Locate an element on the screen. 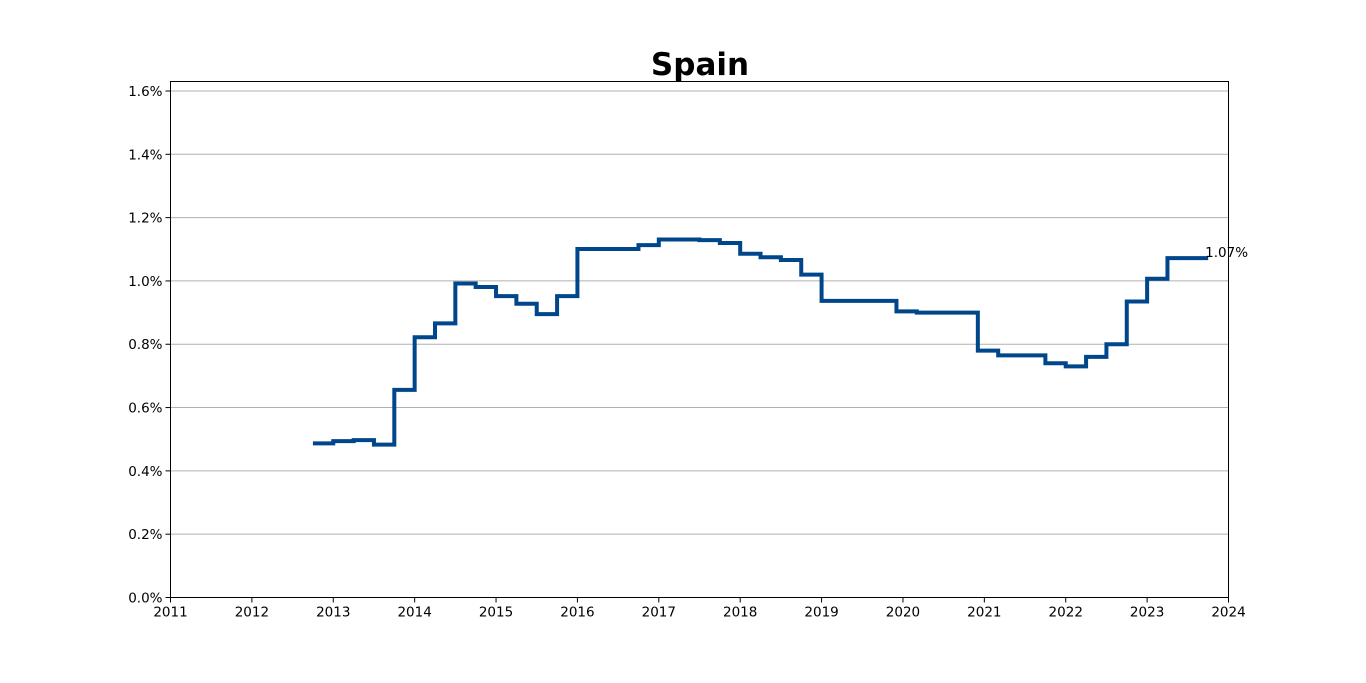 This screenshot has width=1366, height=683. x-tick-label: 2014 is located at coordinates (414, 613).